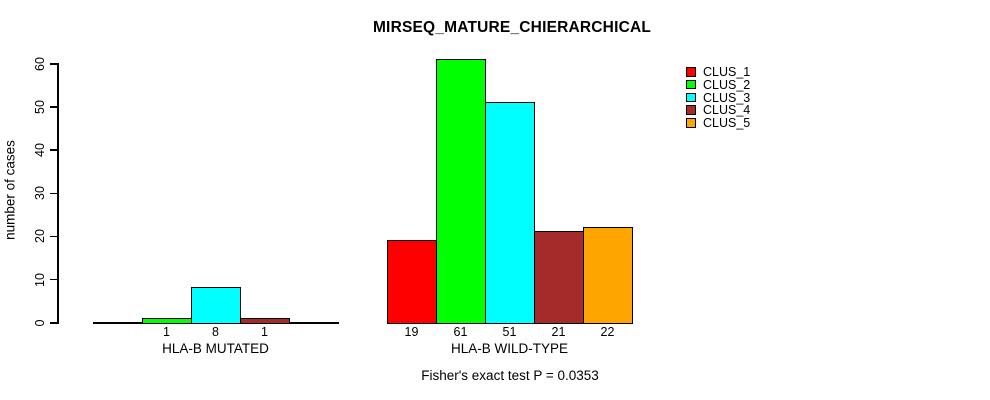 The width and height of the screenshot is (990, 400). What do you see at coordinates (509, 332) in the screenshot?
I see `bar-value-label: 51` at bounding box center [509, 332].